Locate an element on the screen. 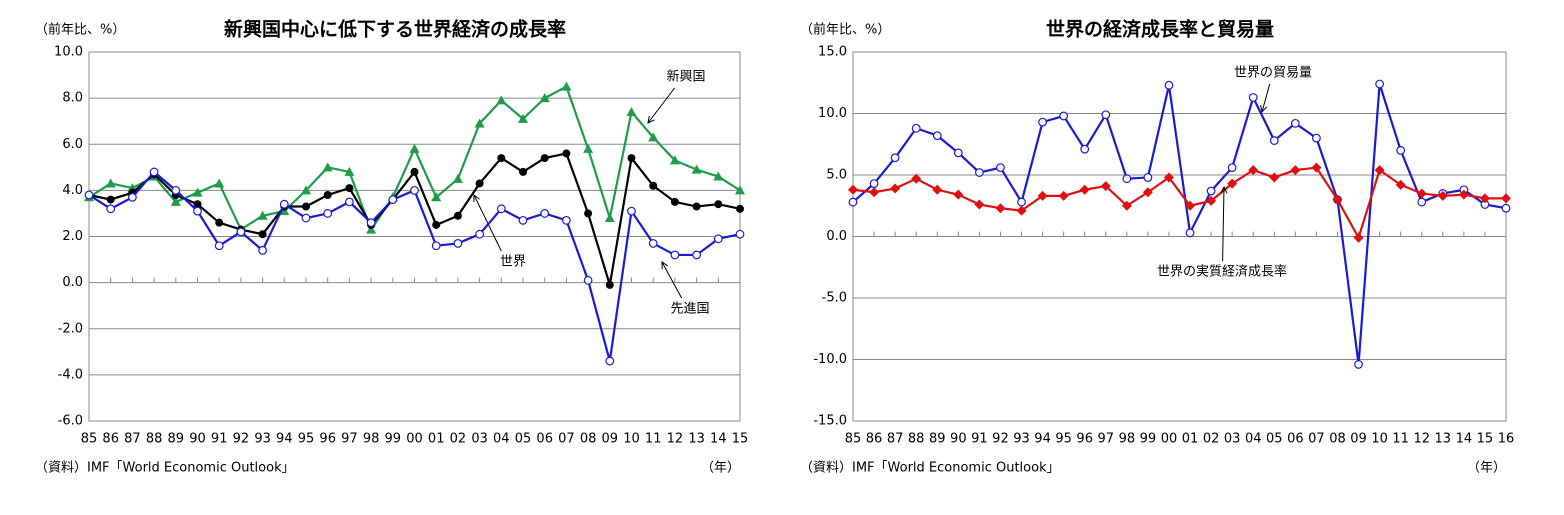  source-note: （資料）IMF「World Economic Outlook」 is located at coordinates (930, 468).